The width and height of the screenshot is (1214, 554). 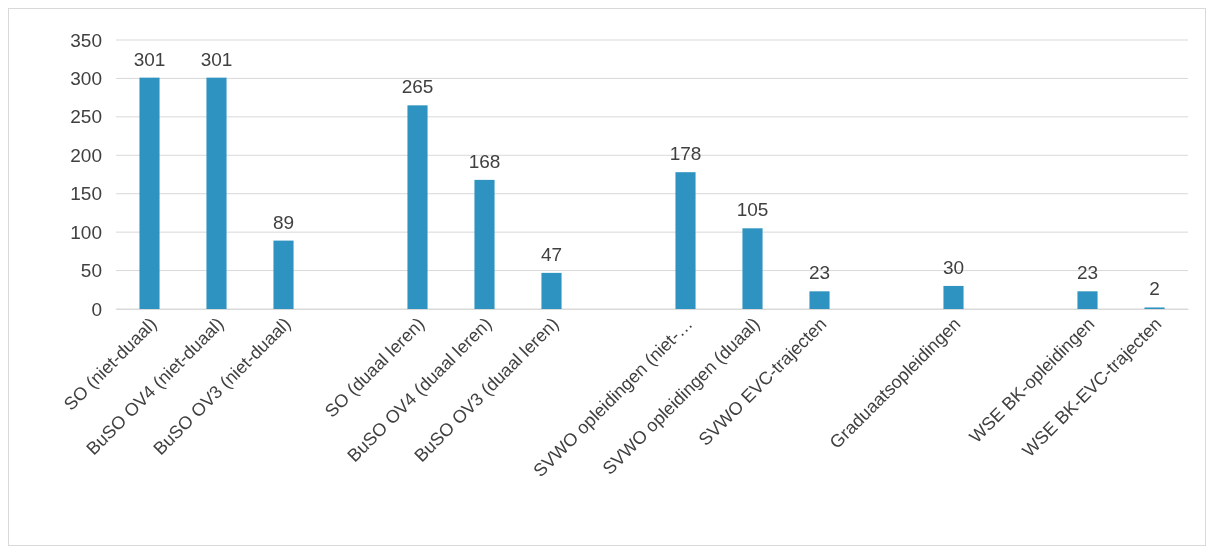 What do you see at coordinates (86, 232) in the screenshot?
I see `y-tick-label: 100` at bounding box center [86, 232].